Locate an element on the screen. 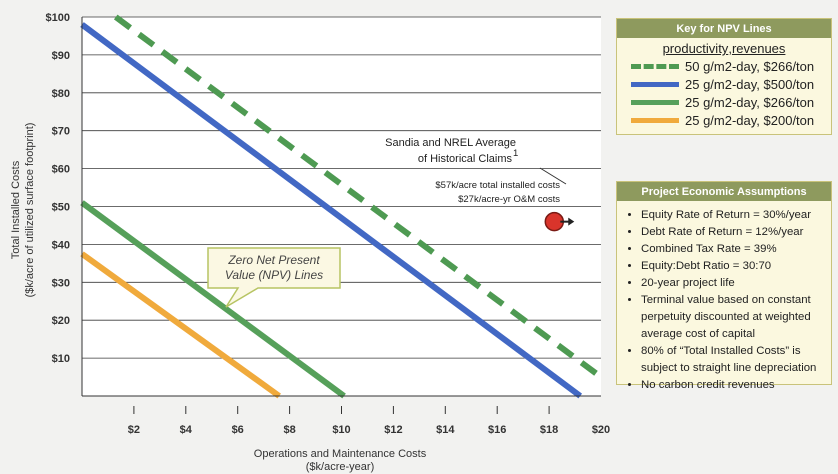 The image size is (838, 474). key-subtitle-revenues: revenues is located at coordinates (758, 48).